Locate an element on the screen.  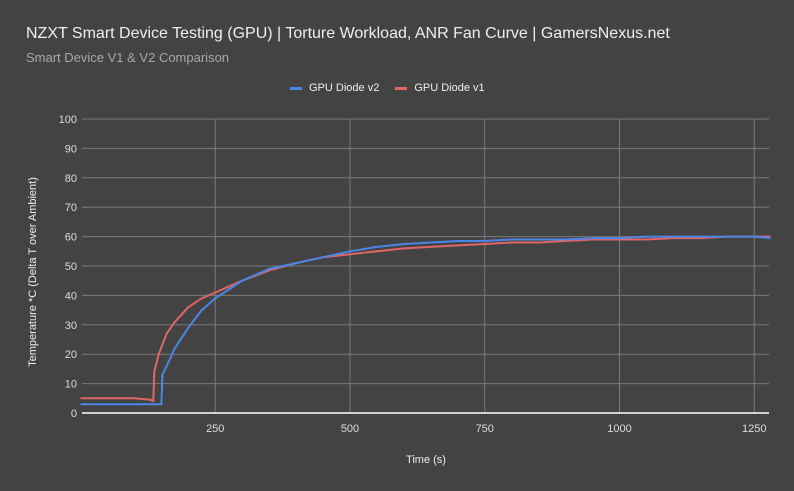
legend-label-v1: GPU Diode v1 is located at coordinates (449, 88).